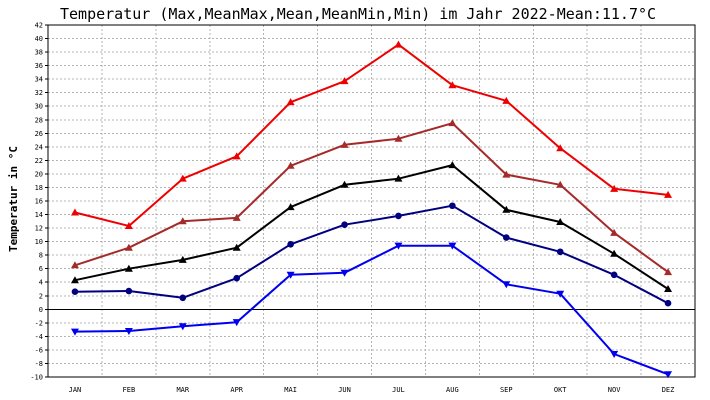  I want to click on y-tick-label: 2, so click(41, 296).